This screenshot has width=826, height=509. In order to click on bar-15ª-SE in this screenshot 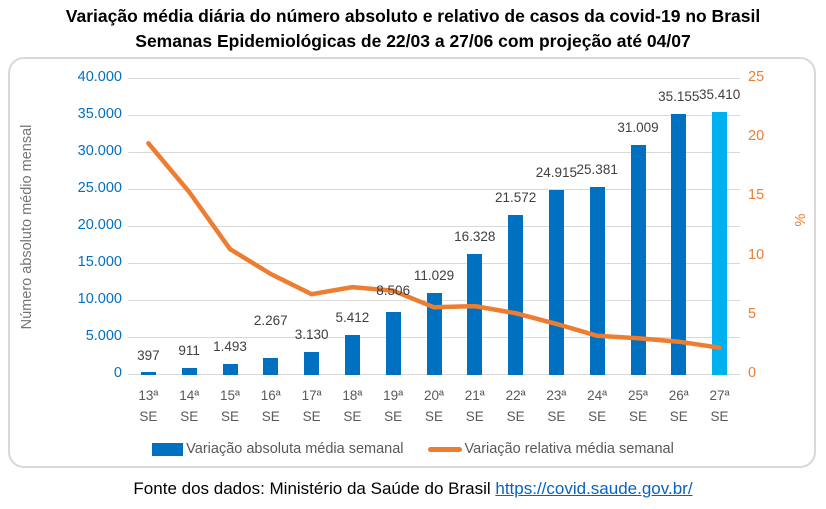, I will do `click(230, 369)`.